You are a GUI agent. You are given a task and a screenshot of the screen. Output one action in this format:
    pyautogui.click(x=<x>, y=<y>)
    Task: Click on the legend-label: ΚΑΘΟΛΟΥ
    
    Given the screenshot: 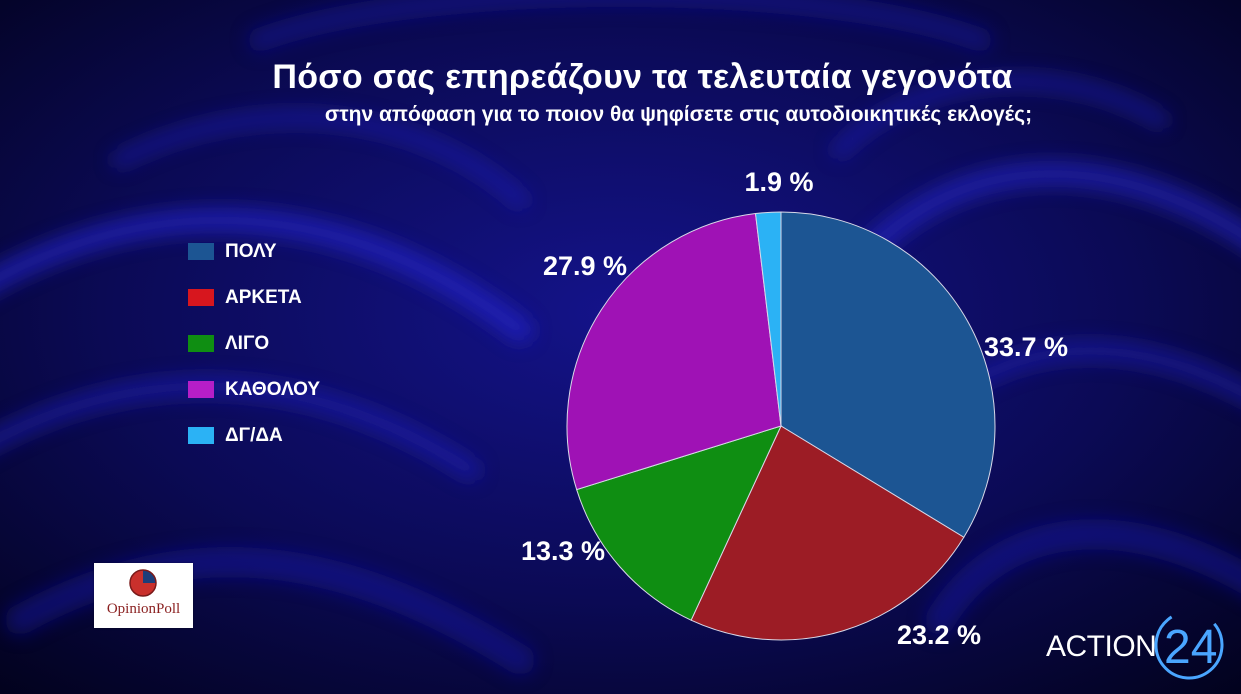 What is the action you would take?
    pyautogui.click(x=273, y=389)
    